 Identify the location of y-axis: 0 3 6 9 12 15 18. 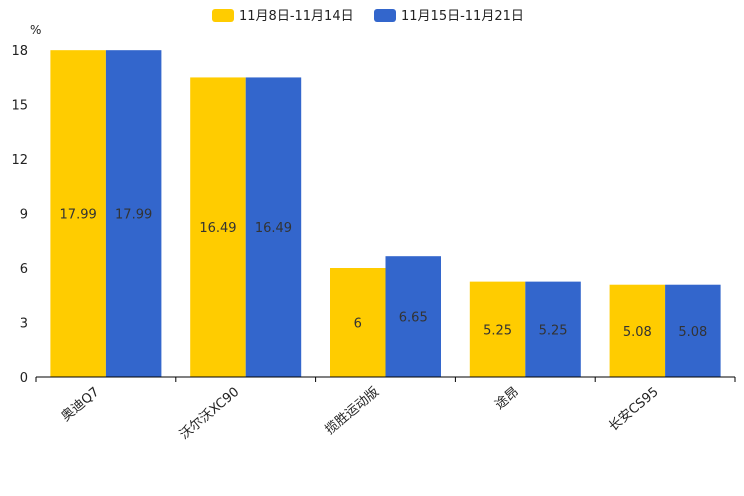
(19, 215).